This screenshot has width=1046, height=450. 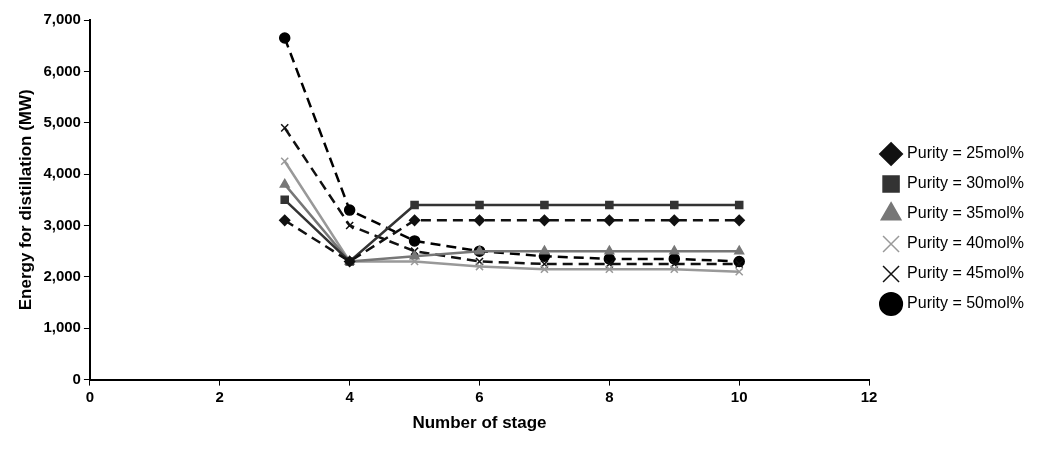 What do you see at coordinates (965, 273) in the screenshot?
I see `legend-label: Purity = 45mol%` at bounding box center [965, 273].